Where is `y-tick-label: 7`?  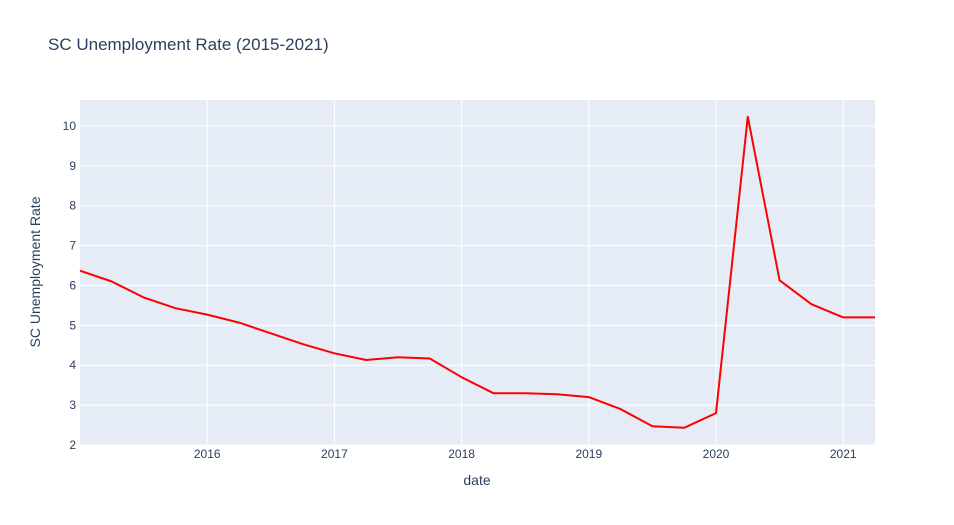 y-tick-label: 7 is located at coordinates (72, 246).